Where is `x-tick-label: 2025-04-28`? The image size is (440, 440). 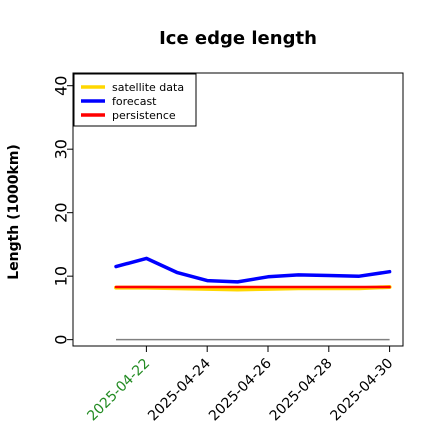 x-tick-label: 2025-04-28 is located at coordinates (301, 390).